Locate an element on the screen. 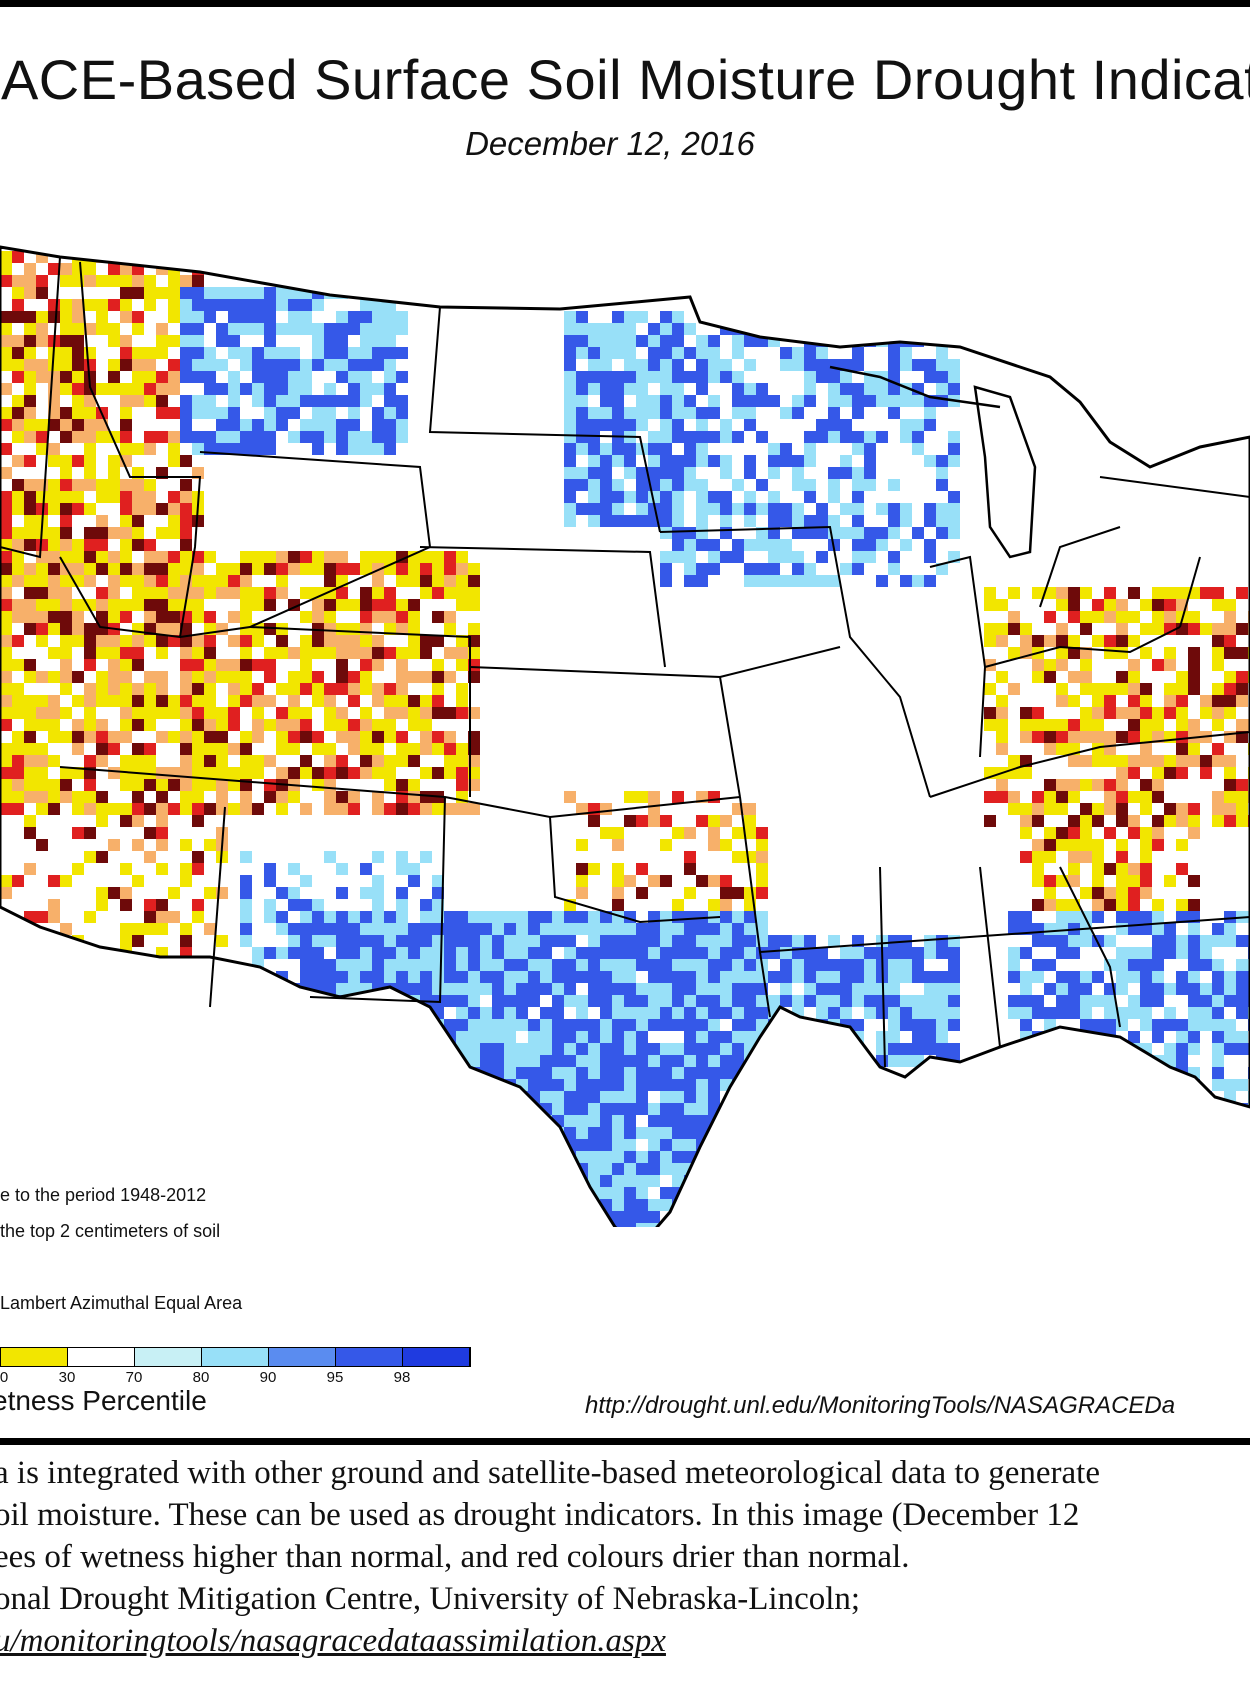  state-border-line is located at coordinates (1089, 764).